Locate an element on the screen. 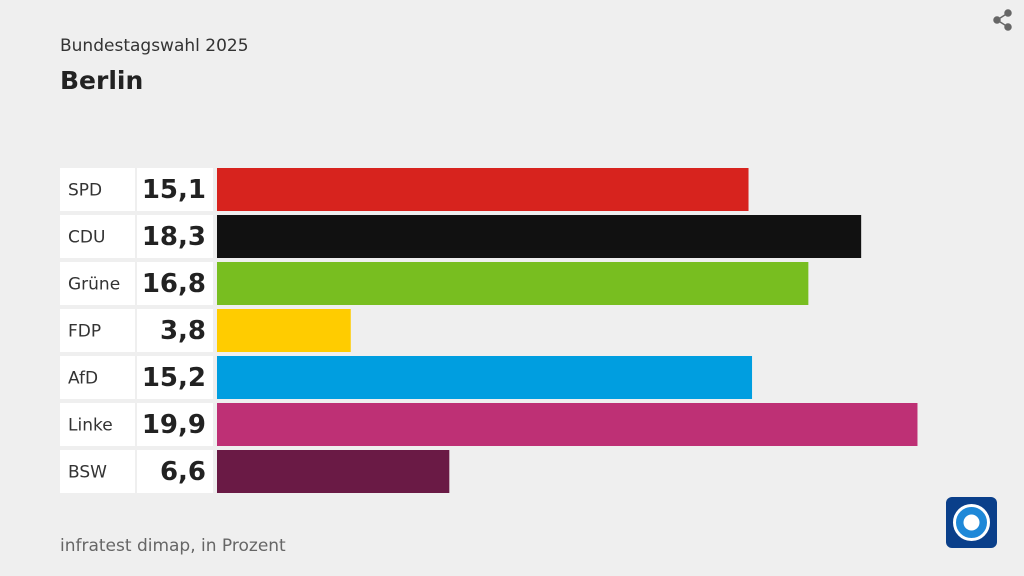  chart-subtitle: Bundestagswahl 2025 is located at coordinates (154, 46).